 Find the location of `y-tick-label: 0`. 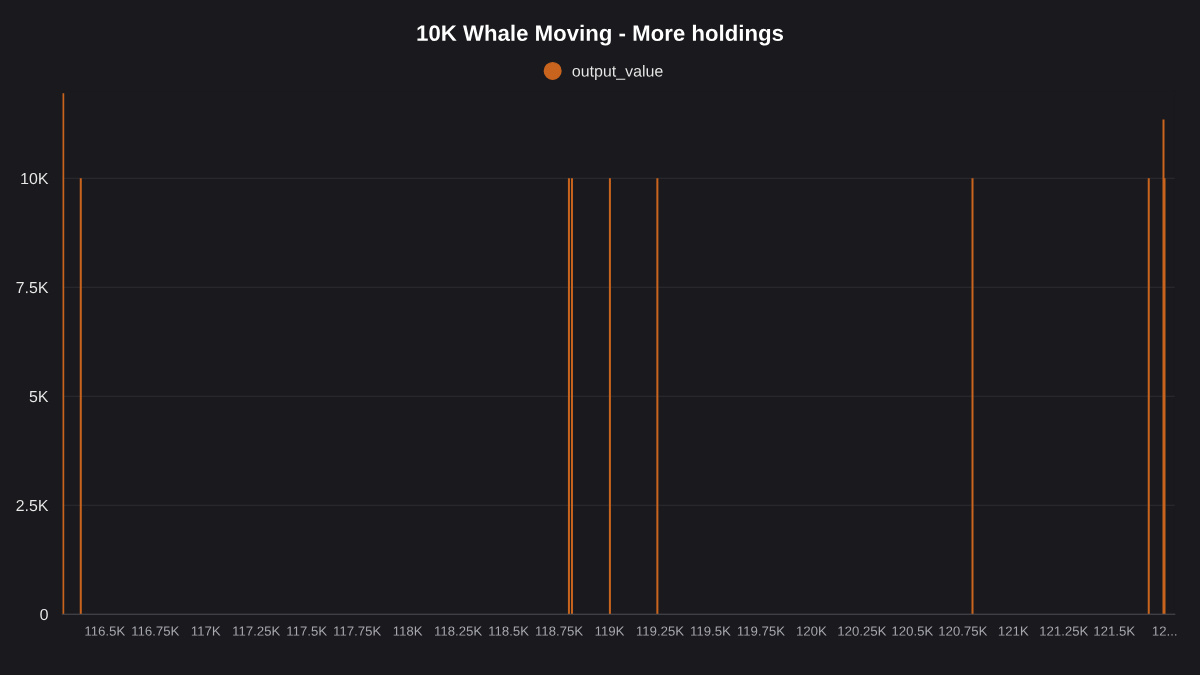

y-tick-label: 0 is located at coordinates (44, 614).